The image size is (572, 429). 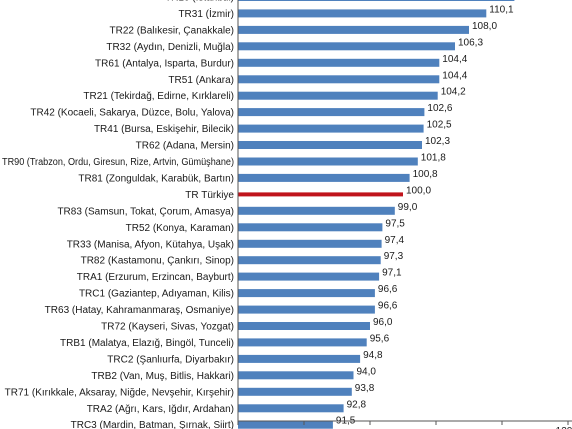 What do you see at coordinates (152, 424) in the screenshot?
I see `category-label-26: TRC3 (Mardin, Batman, Şırnak, Siirt)` at bounding box center [152, 424].